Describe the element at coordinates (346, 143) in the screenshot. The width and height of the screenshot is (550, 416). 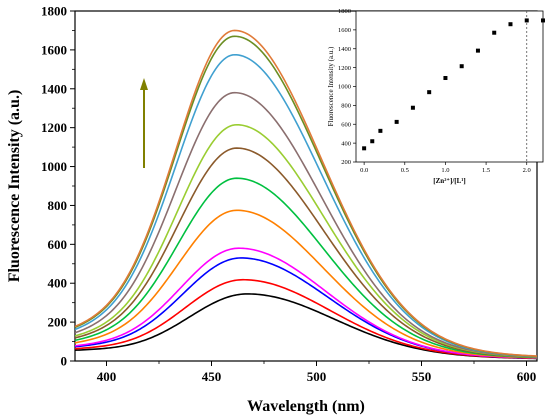
I see `inset-y-tick-label: 400` at that location.